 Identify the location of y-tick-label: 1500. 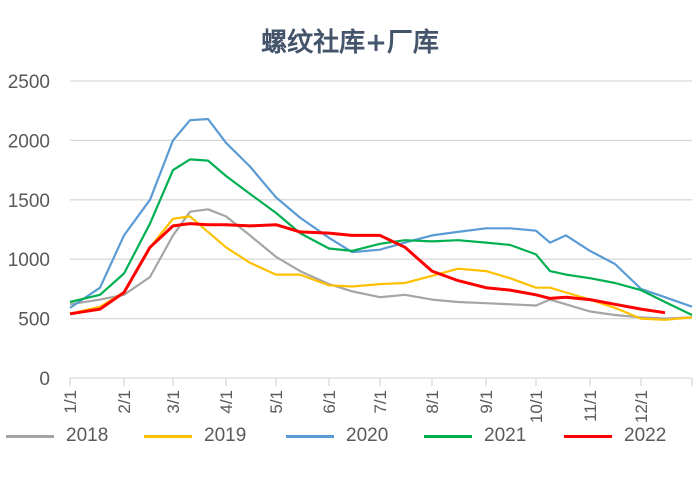
(29, 201).